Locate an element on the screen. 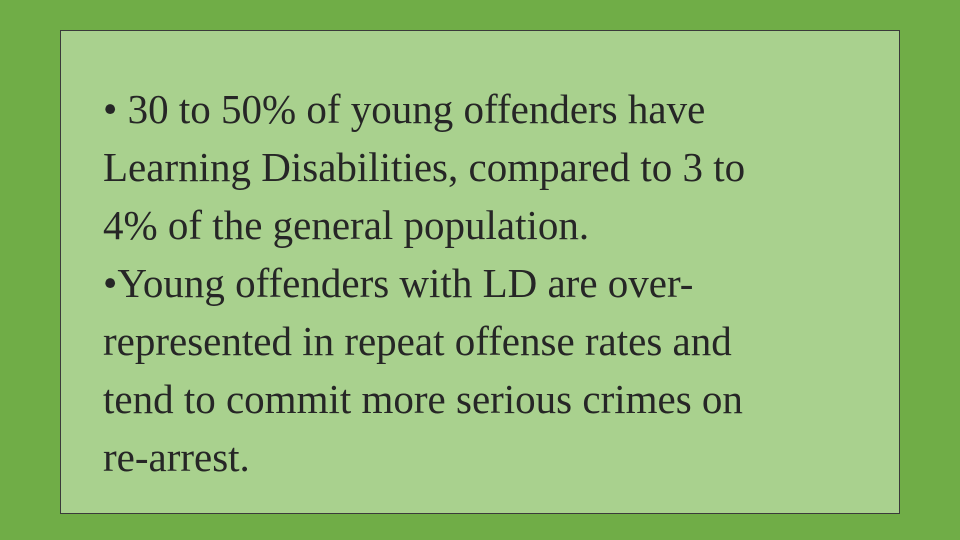  bullet-line: • 30 to 50% of young offenders have is located at coordinates (404, 109).